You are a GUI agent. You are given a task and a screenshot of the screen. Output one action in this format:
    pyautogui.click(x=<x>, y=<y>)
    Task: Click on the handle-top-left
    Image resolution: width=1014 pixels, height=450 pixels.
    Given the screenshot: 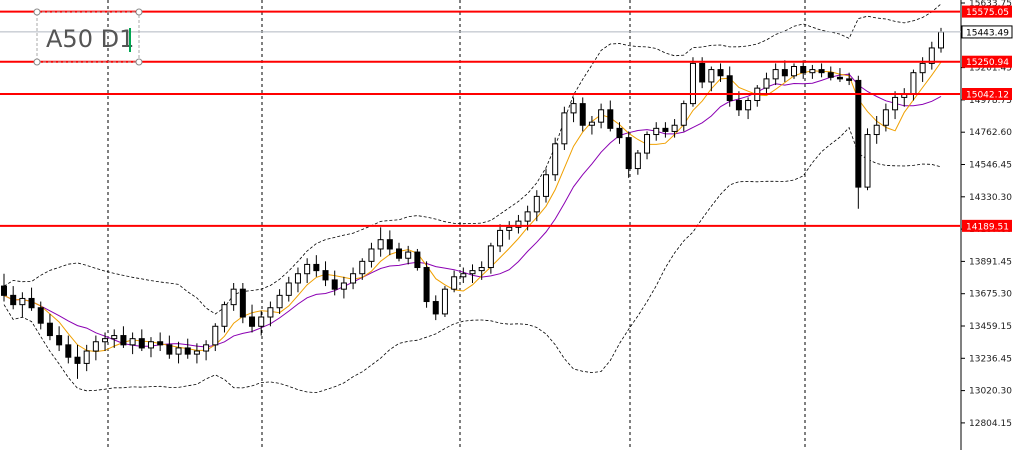 What is the action you would take?
    pyautogui.click(x=37, y=12)
    